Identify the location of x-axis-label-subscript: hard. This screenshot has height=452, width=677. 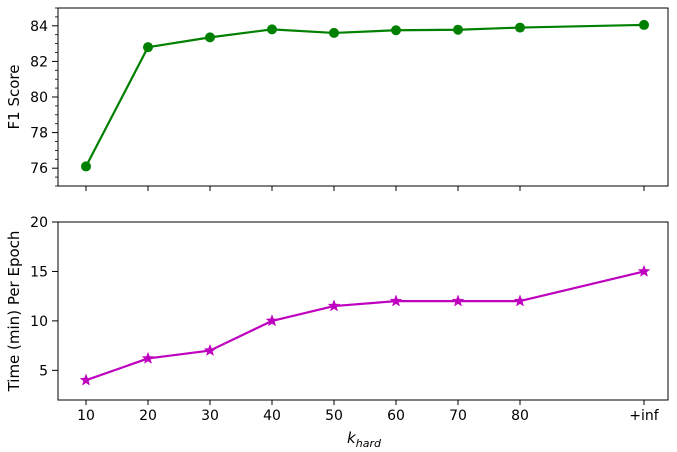
(369, 443).